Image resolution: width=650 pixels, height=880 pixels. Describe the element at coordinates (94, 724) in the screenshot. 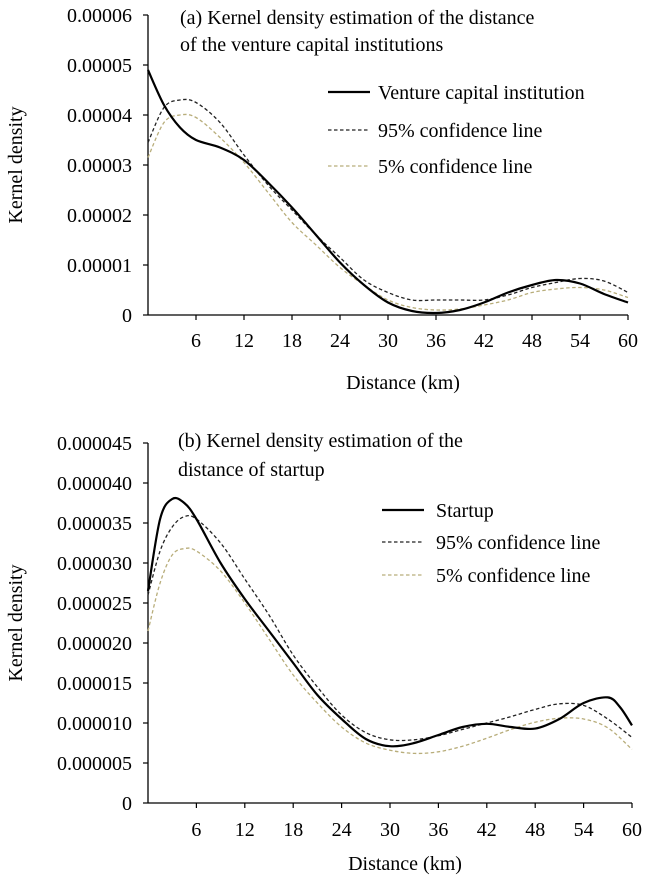

I see `y-tick-label: 0.000010` at that location.